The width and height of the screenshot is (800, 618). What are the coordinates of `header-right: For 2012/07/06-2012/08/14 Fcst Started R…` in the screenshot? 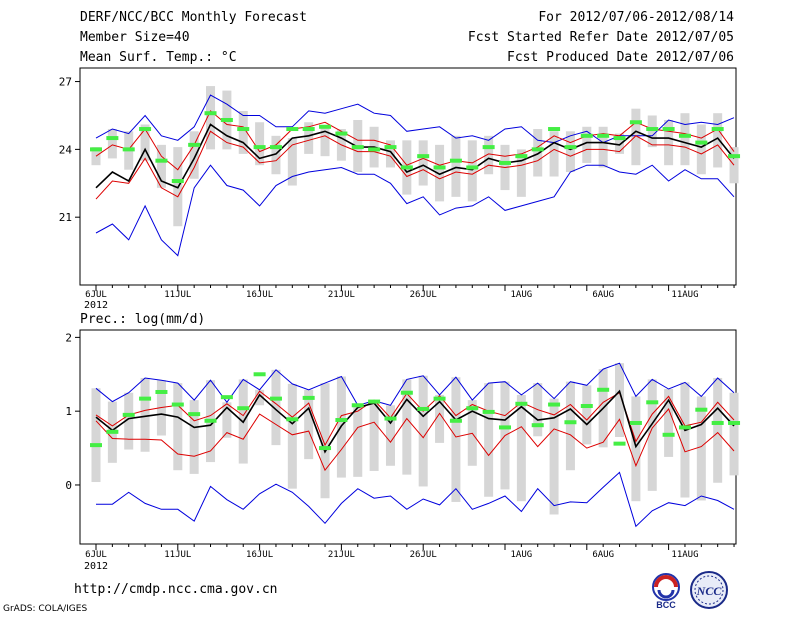 It's located at (601, 40).